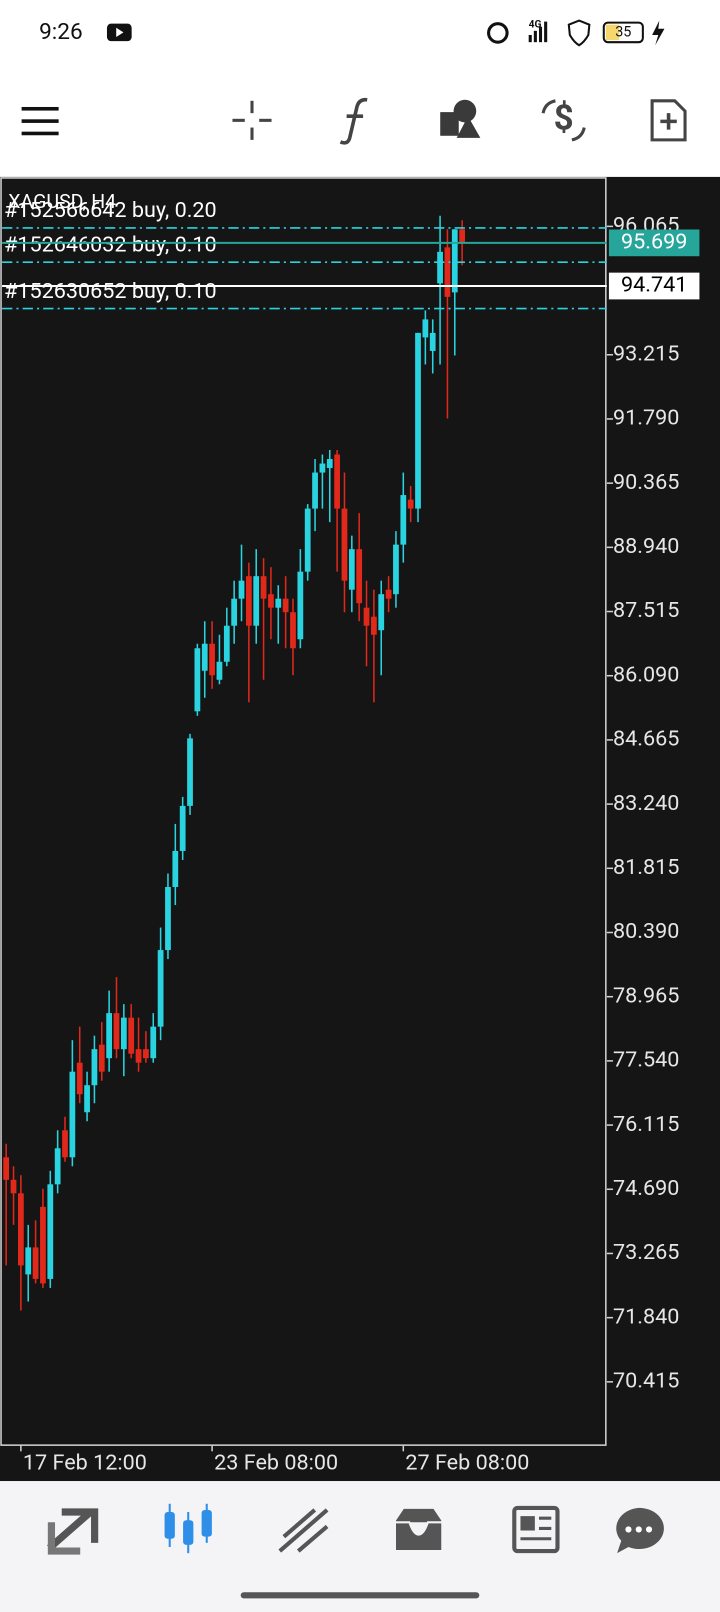  Describe the element at coordinates (640, 1530) in the screenshot. I see `messages-tab` at that location.